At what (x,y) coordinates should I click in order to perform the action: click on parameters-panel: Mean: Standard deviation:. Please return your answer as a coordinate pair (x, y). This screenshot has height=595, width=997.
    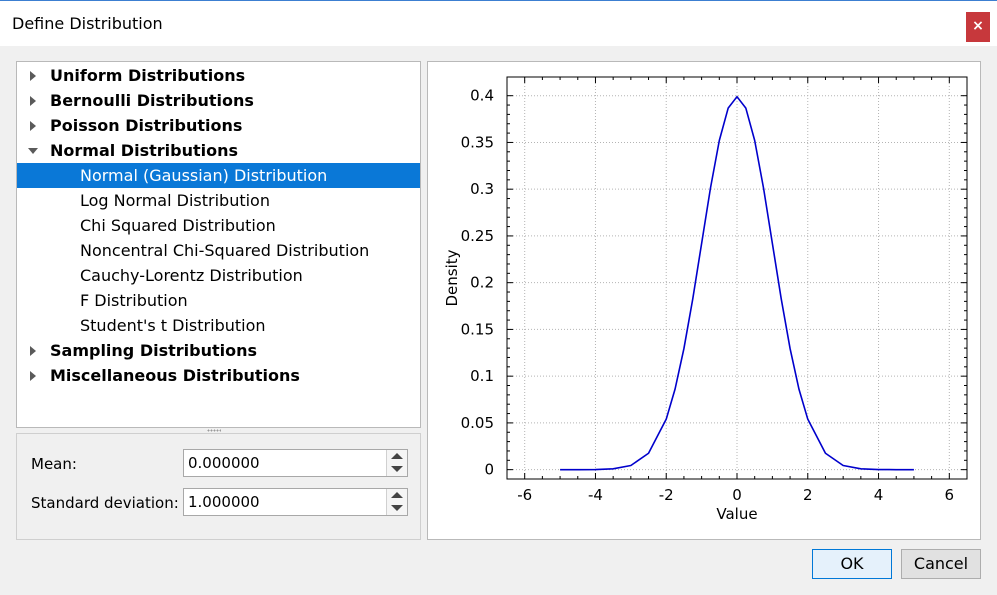
    Looking at the image, I should click on (218, 486).